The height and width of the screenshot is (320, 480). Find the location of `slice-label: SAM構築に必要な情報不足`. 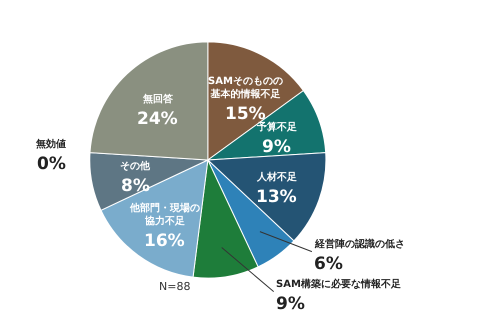

slice-label: SAM構築に必要な情報不足 is located at coordinates (338, 284).